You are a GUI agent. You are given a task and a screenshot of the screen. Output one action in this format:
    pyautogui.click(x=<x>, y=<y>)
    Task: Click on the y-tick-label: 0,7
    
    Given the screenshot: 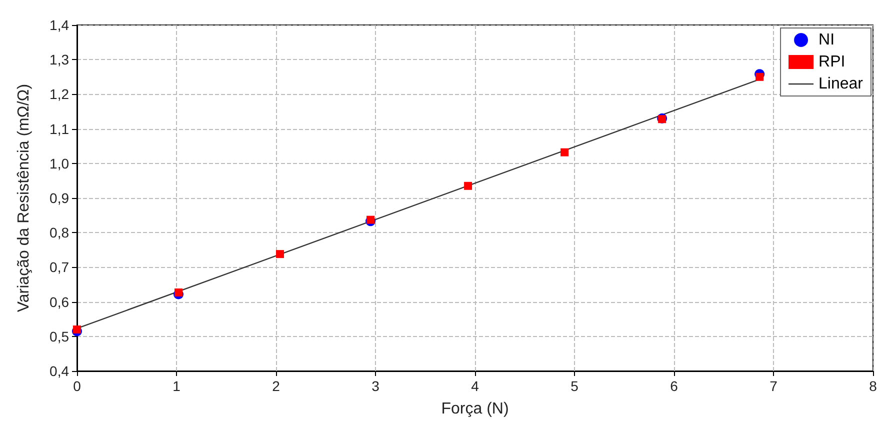 What is the action you would take?
    pyautogui.click(x=60, y=267)
    